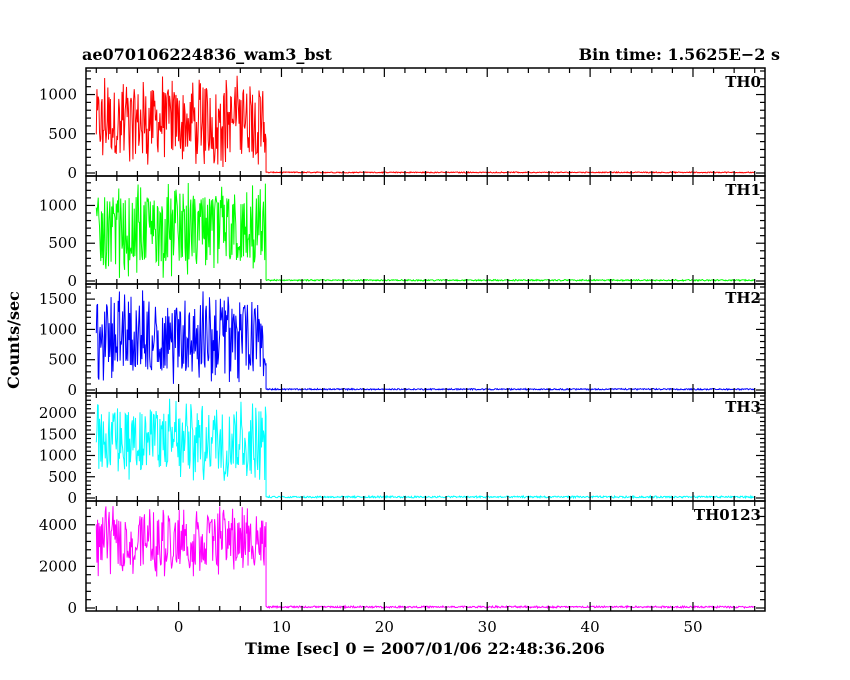 The image size is (850, 680). I want to click on y-tick-label-th0123-2000: 2000, so click(58, 566).